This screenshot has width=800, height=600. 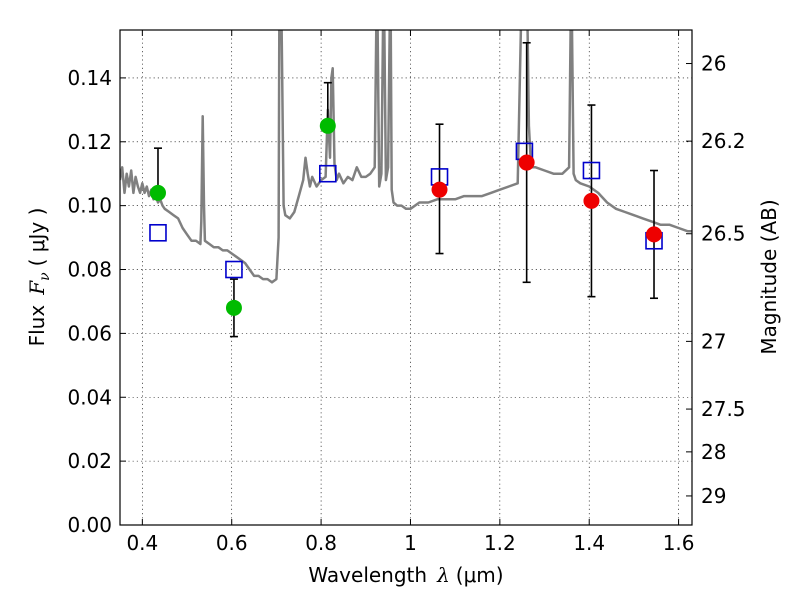 What do you see at coordinates (89, 525) in the screenshot?
I see `y-tick-label: 0.00` at bounding box center [89, 525].